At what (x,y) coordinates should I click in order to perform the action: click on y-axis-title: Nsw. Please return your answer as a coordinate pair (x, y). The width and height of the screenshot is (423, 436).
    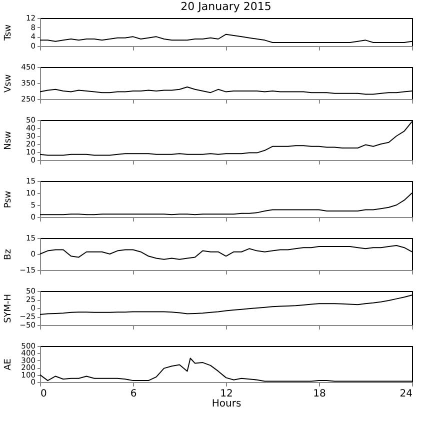
    Looking at the image, I should click on (9, 140).